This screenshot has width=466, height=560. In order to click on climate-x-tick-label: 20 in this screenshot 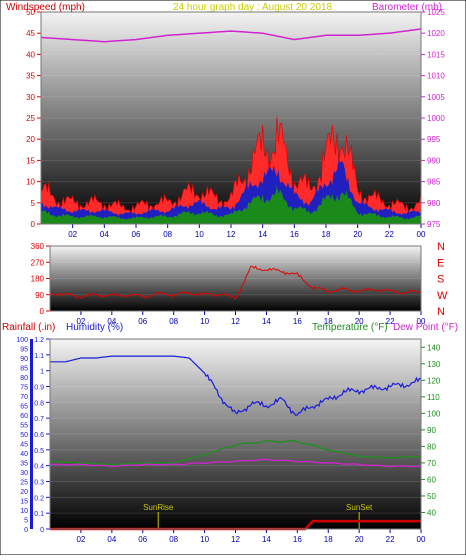, I will do `click(359, 539)`.